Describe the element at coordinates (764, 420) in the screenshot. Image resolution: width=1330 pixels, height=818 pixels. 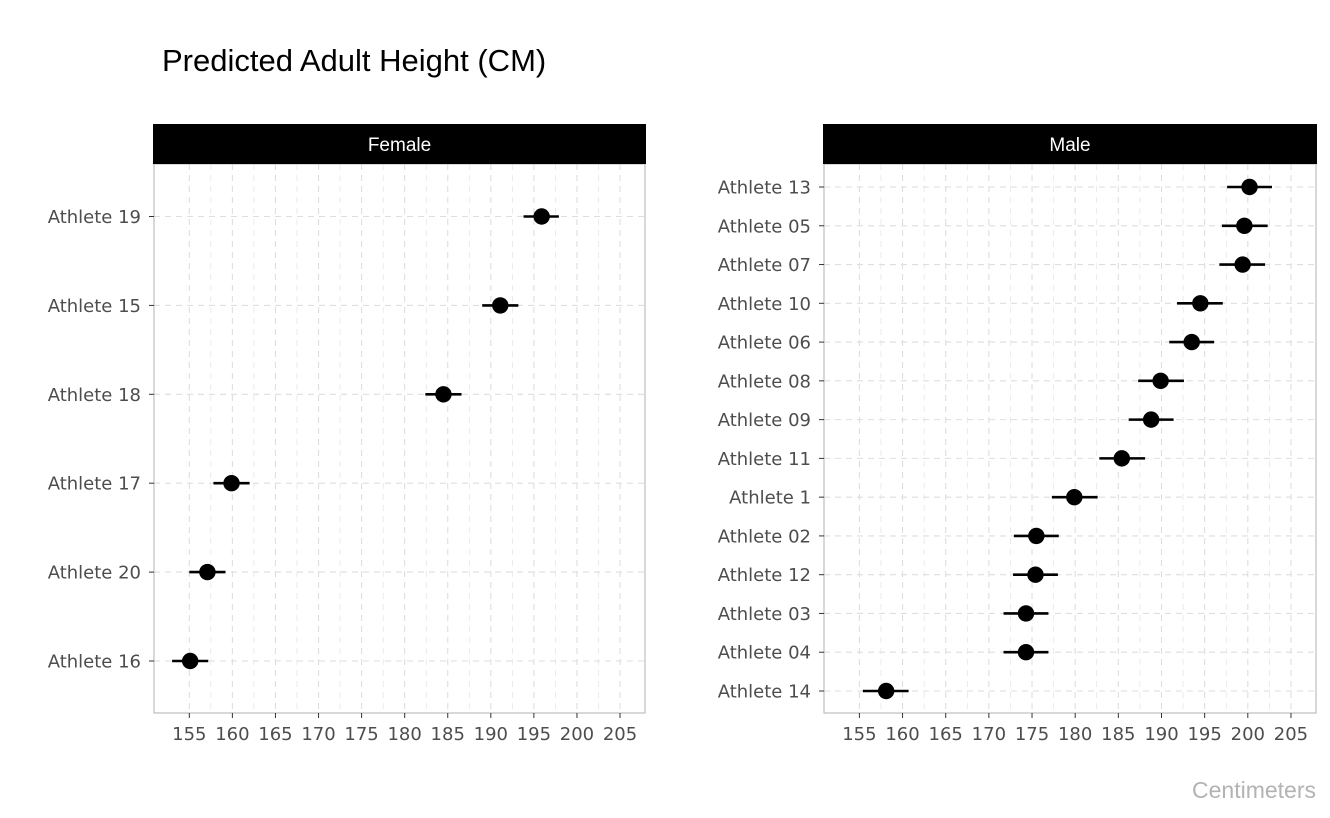
I see `y-tick-label: Athlete 09` at that location.